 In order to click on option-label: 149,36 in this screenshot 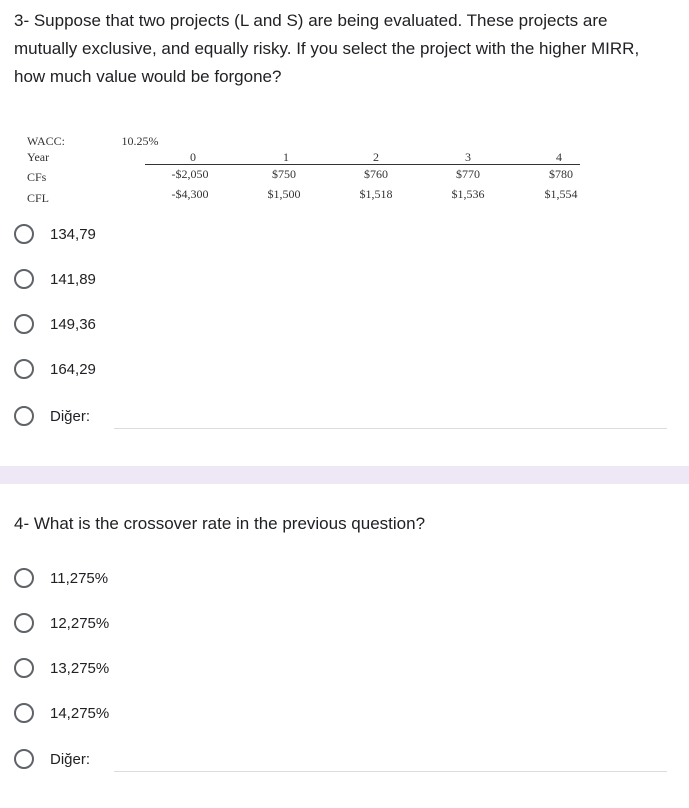, I will do `click(73, 324)`.